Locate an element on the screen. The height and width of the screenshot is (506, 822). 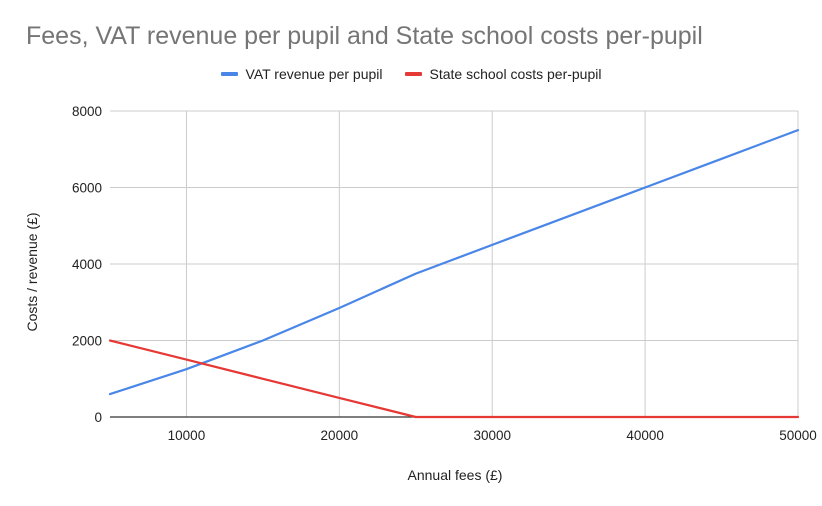
y-tick-label: 6000 is located at coordinates (87, 188).